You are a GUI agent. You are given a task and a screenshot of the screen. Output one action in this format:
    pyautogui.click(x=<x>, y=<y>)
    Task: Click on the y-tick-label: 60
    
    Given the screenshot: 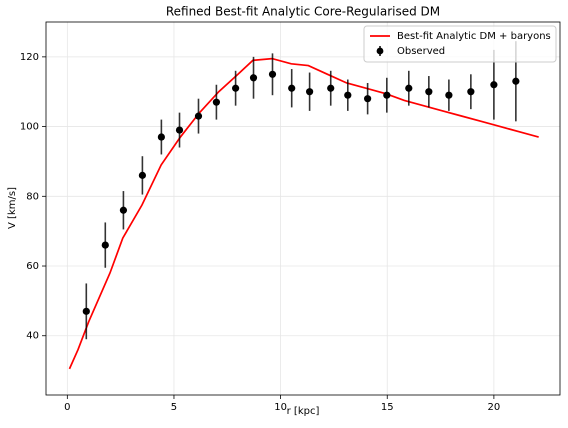 What is the action you would take?
    pyautogui.click(x=32, y=266)
    